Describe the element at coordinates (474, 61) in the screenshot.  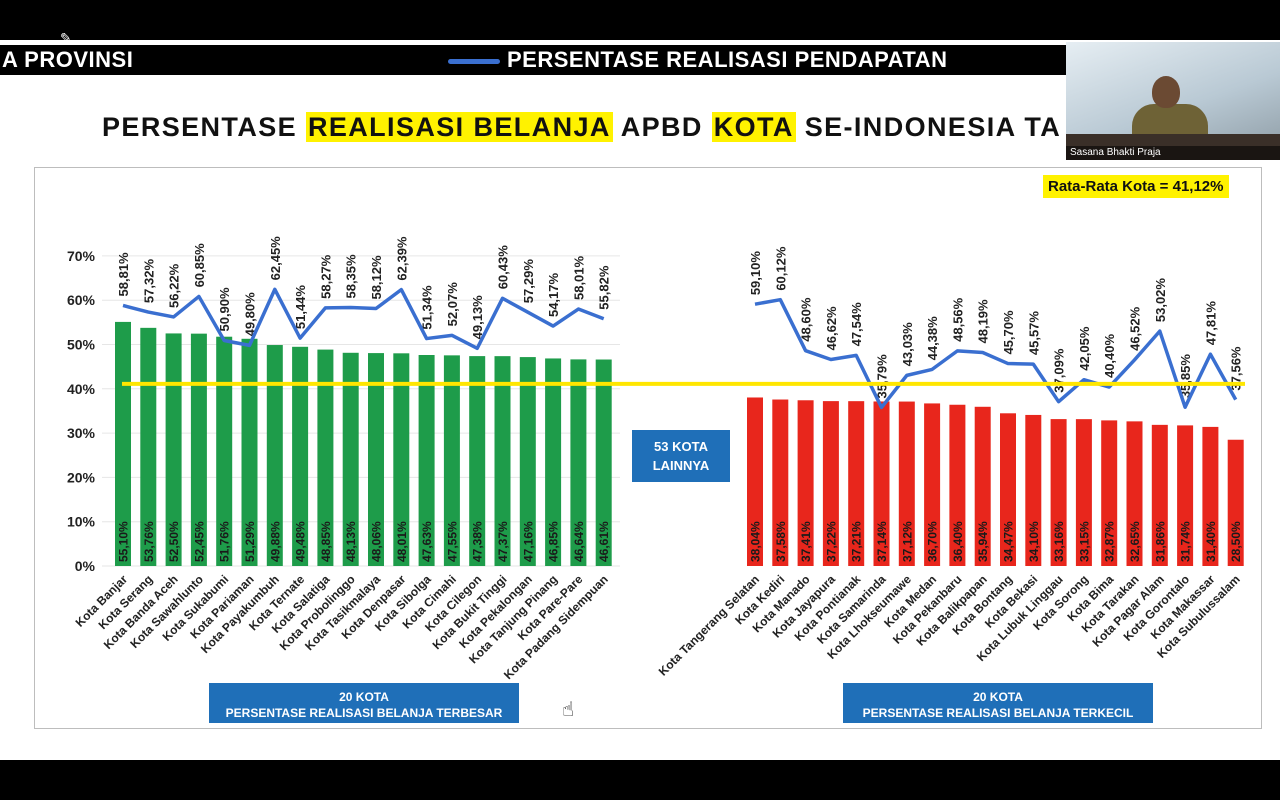
I see `legend-line-icon` at that location.